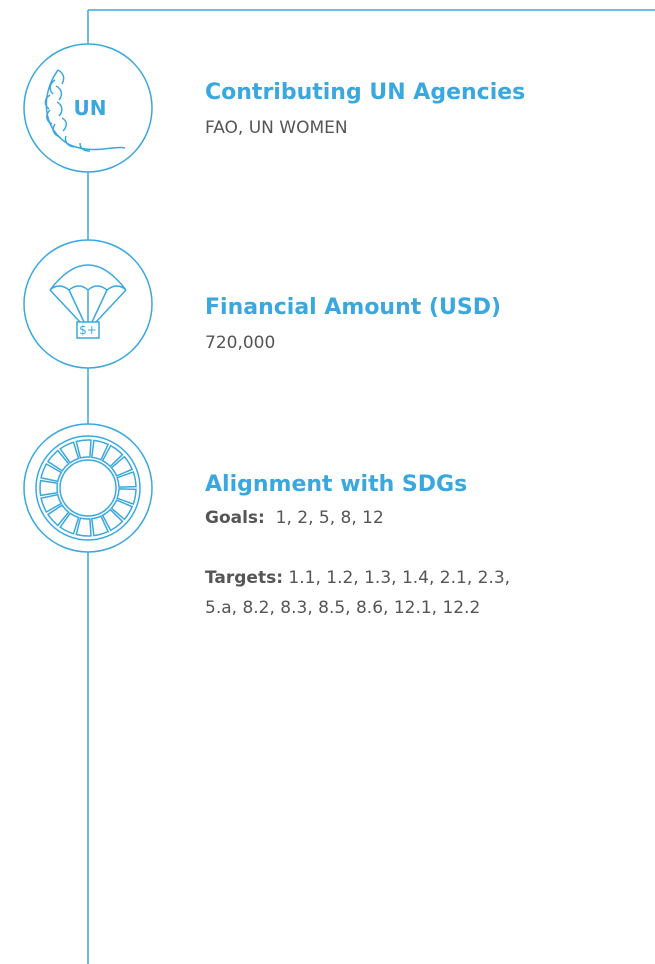 The image size is (655, 964). I want to click on section-title: Alignment with SDGs, so click(336, 484).